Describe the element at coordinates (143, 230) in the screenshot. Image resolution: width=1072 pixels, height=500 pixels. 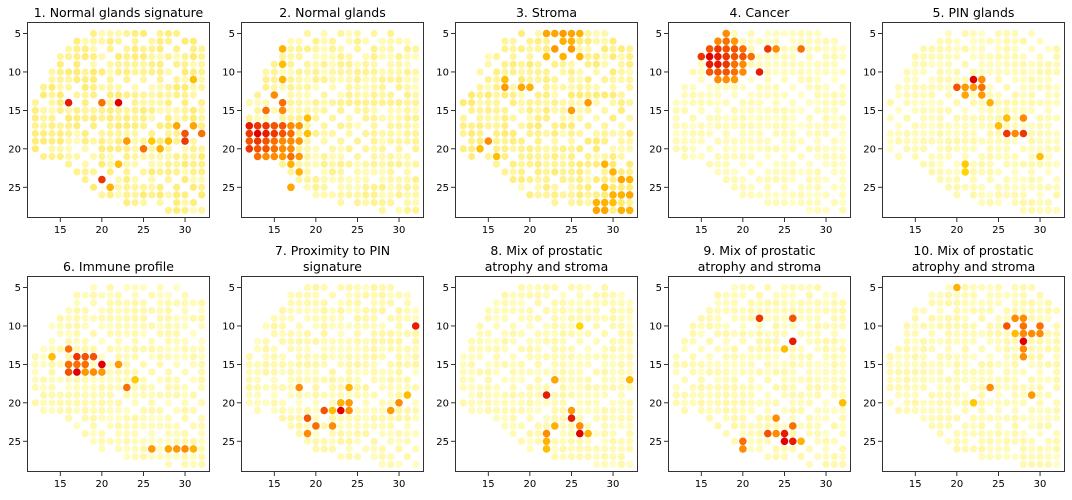
I see `x-tick-label: 25` at that location.